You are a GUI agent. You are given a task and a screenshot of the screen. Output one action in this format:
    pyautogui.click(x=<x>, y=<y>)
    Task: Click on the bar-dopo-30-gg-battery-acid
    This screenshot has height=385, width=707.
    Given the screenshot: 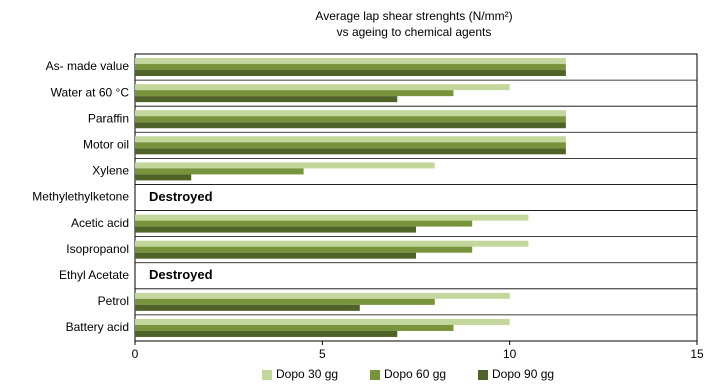 What is the action you would take?
    pyautogui.click(x=322, y=321)
    